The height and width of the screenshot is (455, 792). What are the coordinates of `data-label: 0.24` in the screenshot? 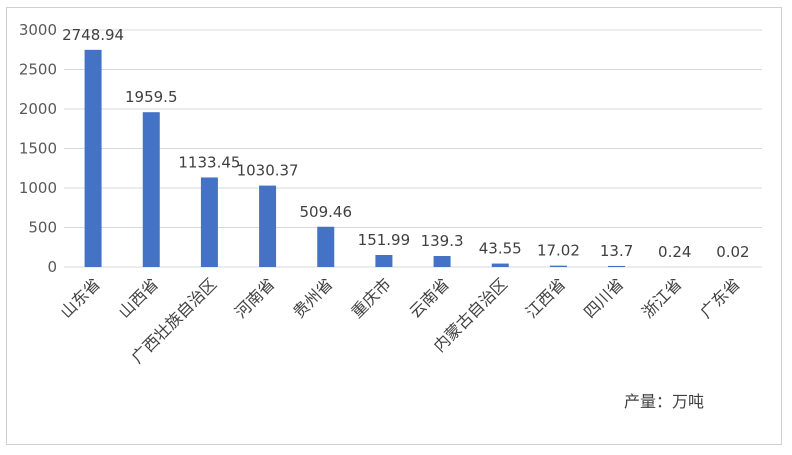 It's located at (674, 252).